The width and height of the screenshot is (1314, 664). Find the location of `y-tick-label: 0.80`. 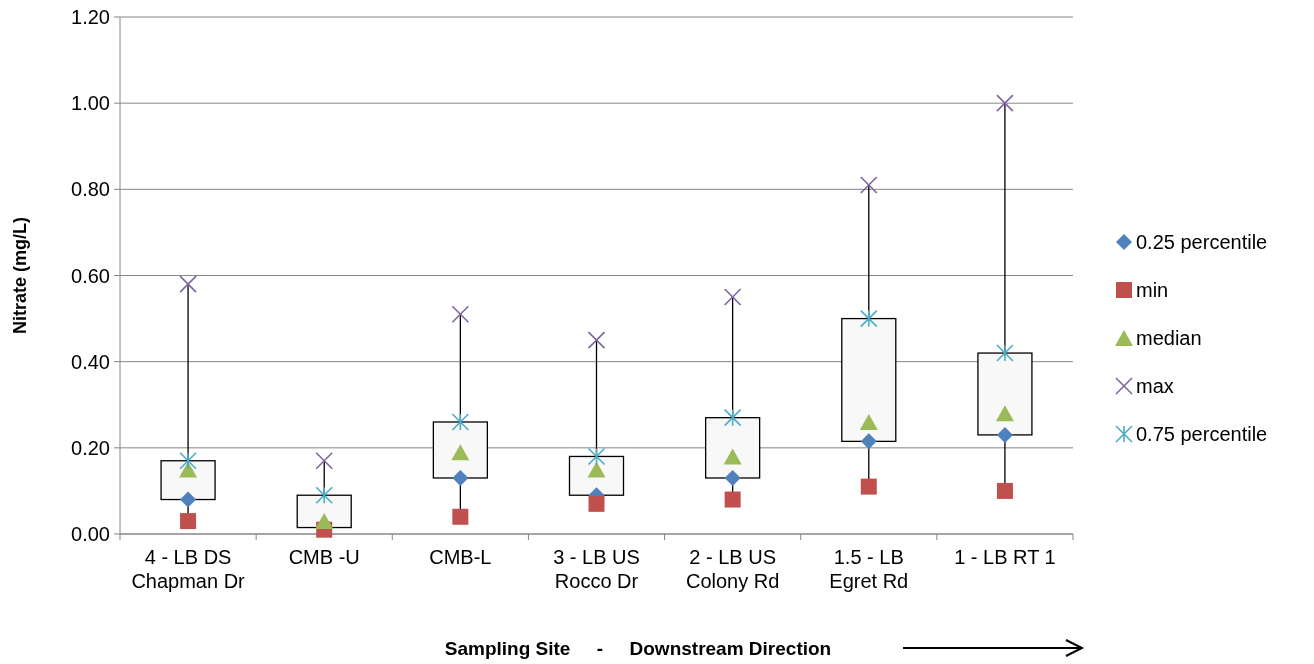

y-tick-label: 0.80 is located at coordinates (90, 189).